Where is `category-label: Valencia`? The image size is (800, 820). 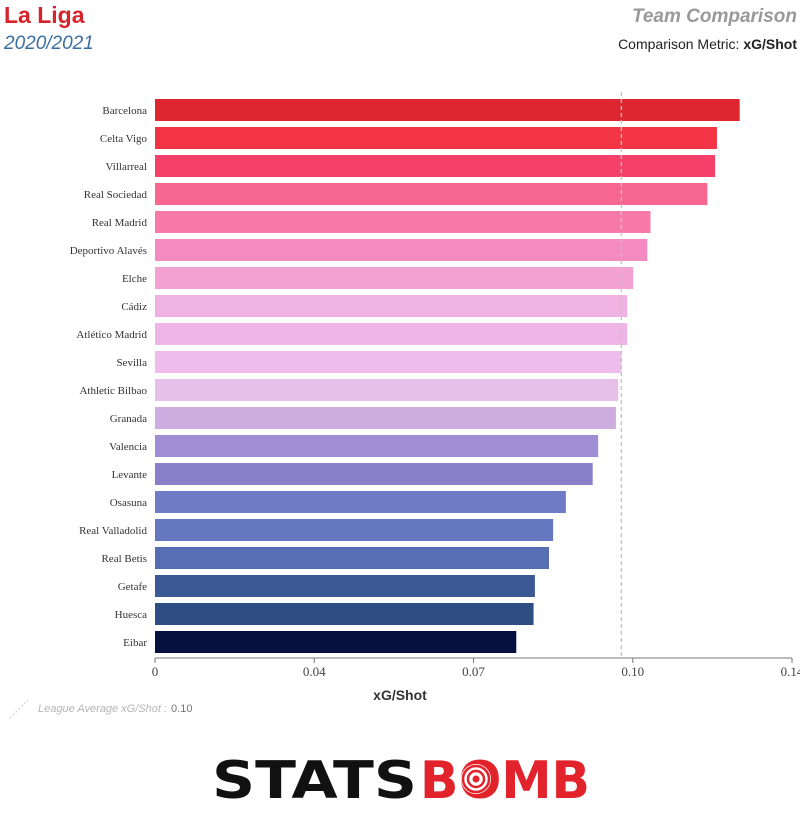 category-label: Valencia is located at coordinates (128, 447).